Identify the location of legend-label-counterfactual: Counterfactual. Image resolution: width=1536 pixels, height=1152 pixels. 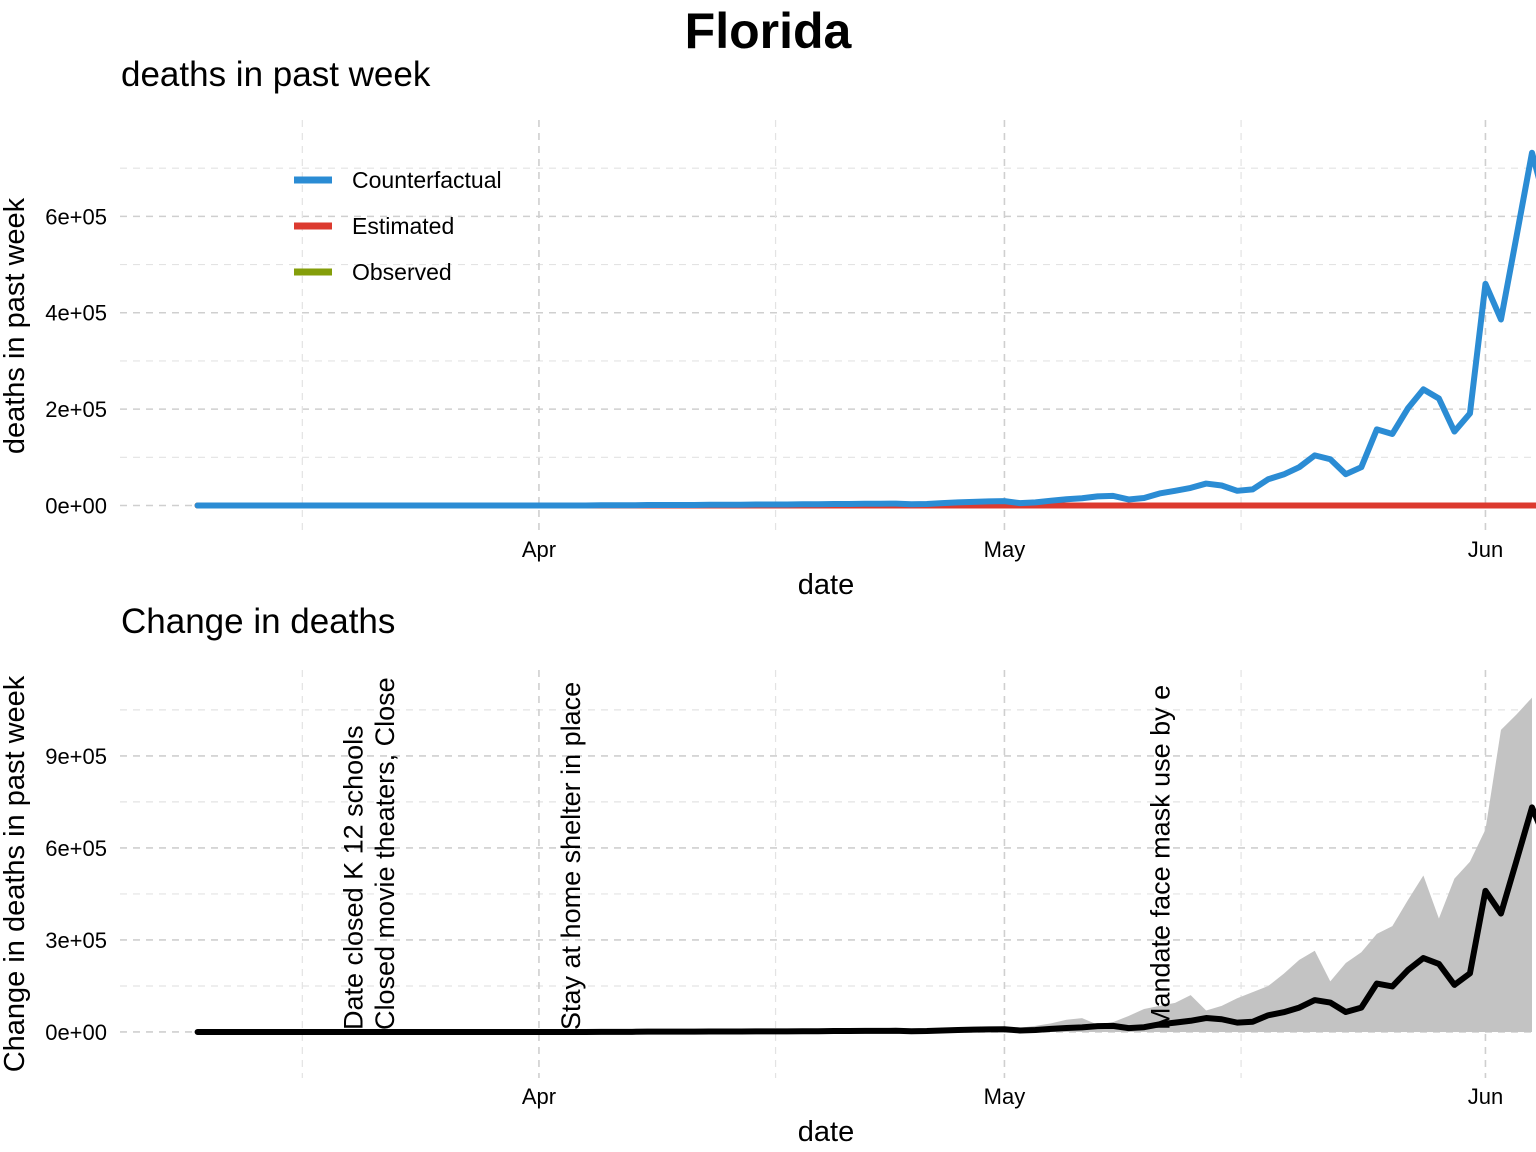
(427, 180).